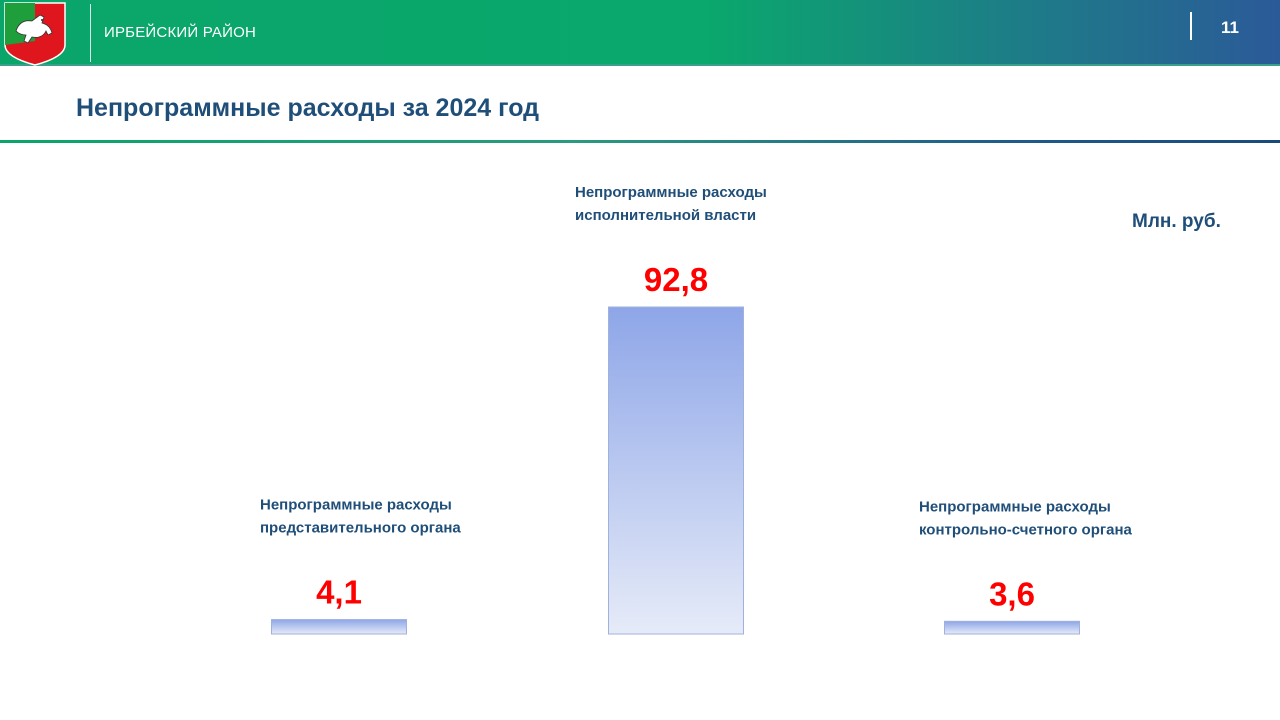 The image size is (1280, 720). I want to click on coat-of-arms-icon, so click(35, 34).